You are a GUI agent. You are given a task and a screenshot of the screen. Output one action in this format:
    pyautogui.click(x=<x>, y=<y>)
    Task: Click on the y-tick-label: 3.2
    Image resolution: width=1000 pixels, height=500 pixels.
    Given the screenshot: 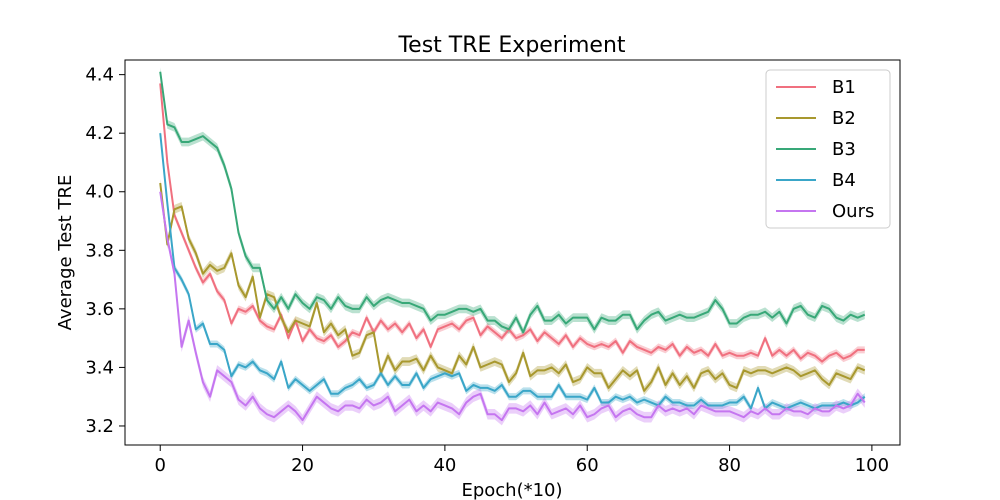 What is the action you would take?
    pyautogui.click(x=99, y=426)
    